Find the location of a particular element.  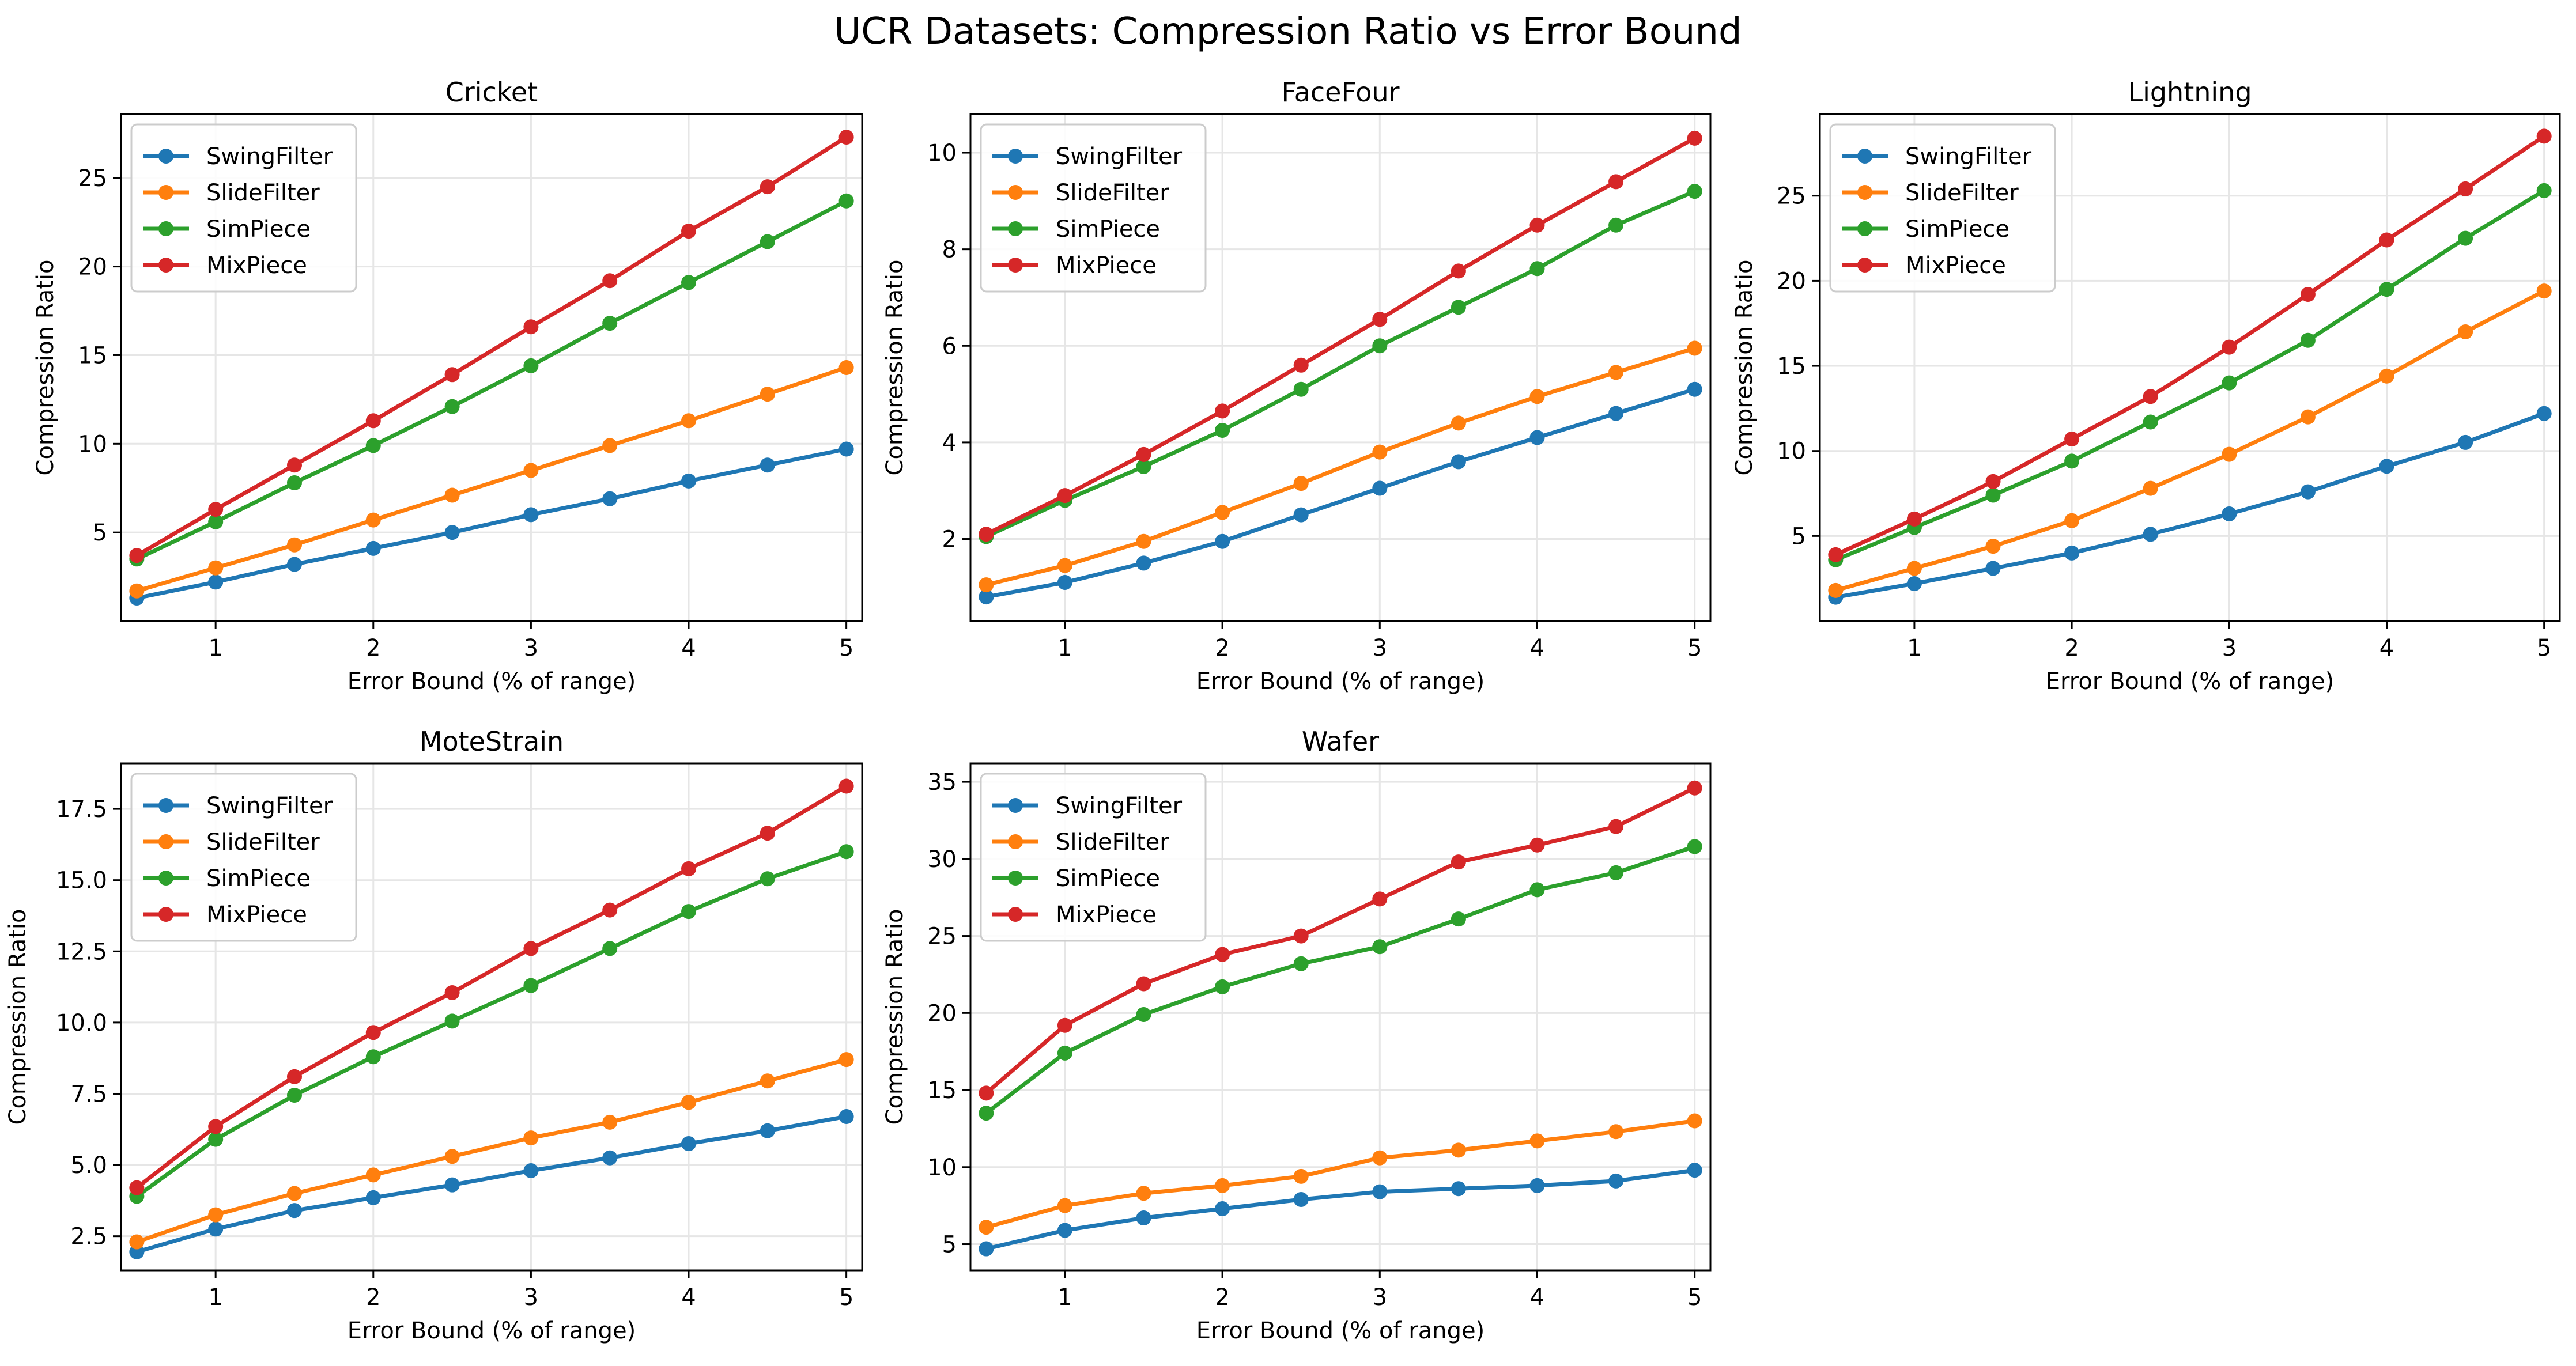

y-tick-label: 5 is located at coordinates (949, 1245).